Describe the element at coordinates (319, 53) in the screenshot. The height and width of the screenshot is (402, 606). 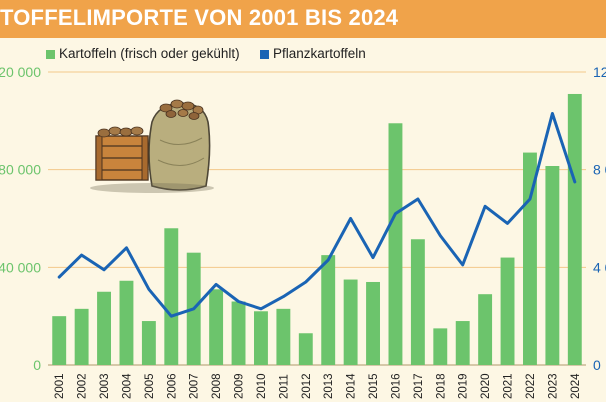
I see `legend-label-pflanzkartoffeln: Pflanzkartoffeln` at that location.